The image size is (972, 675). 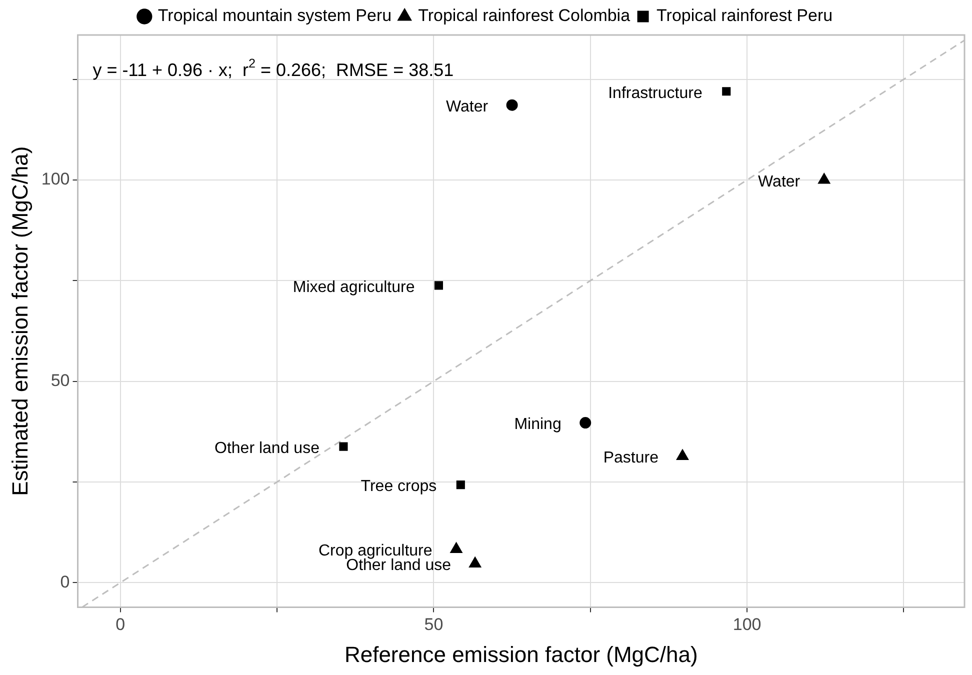 I want to click on annotation: Pasture, so click(x=631, y=458).